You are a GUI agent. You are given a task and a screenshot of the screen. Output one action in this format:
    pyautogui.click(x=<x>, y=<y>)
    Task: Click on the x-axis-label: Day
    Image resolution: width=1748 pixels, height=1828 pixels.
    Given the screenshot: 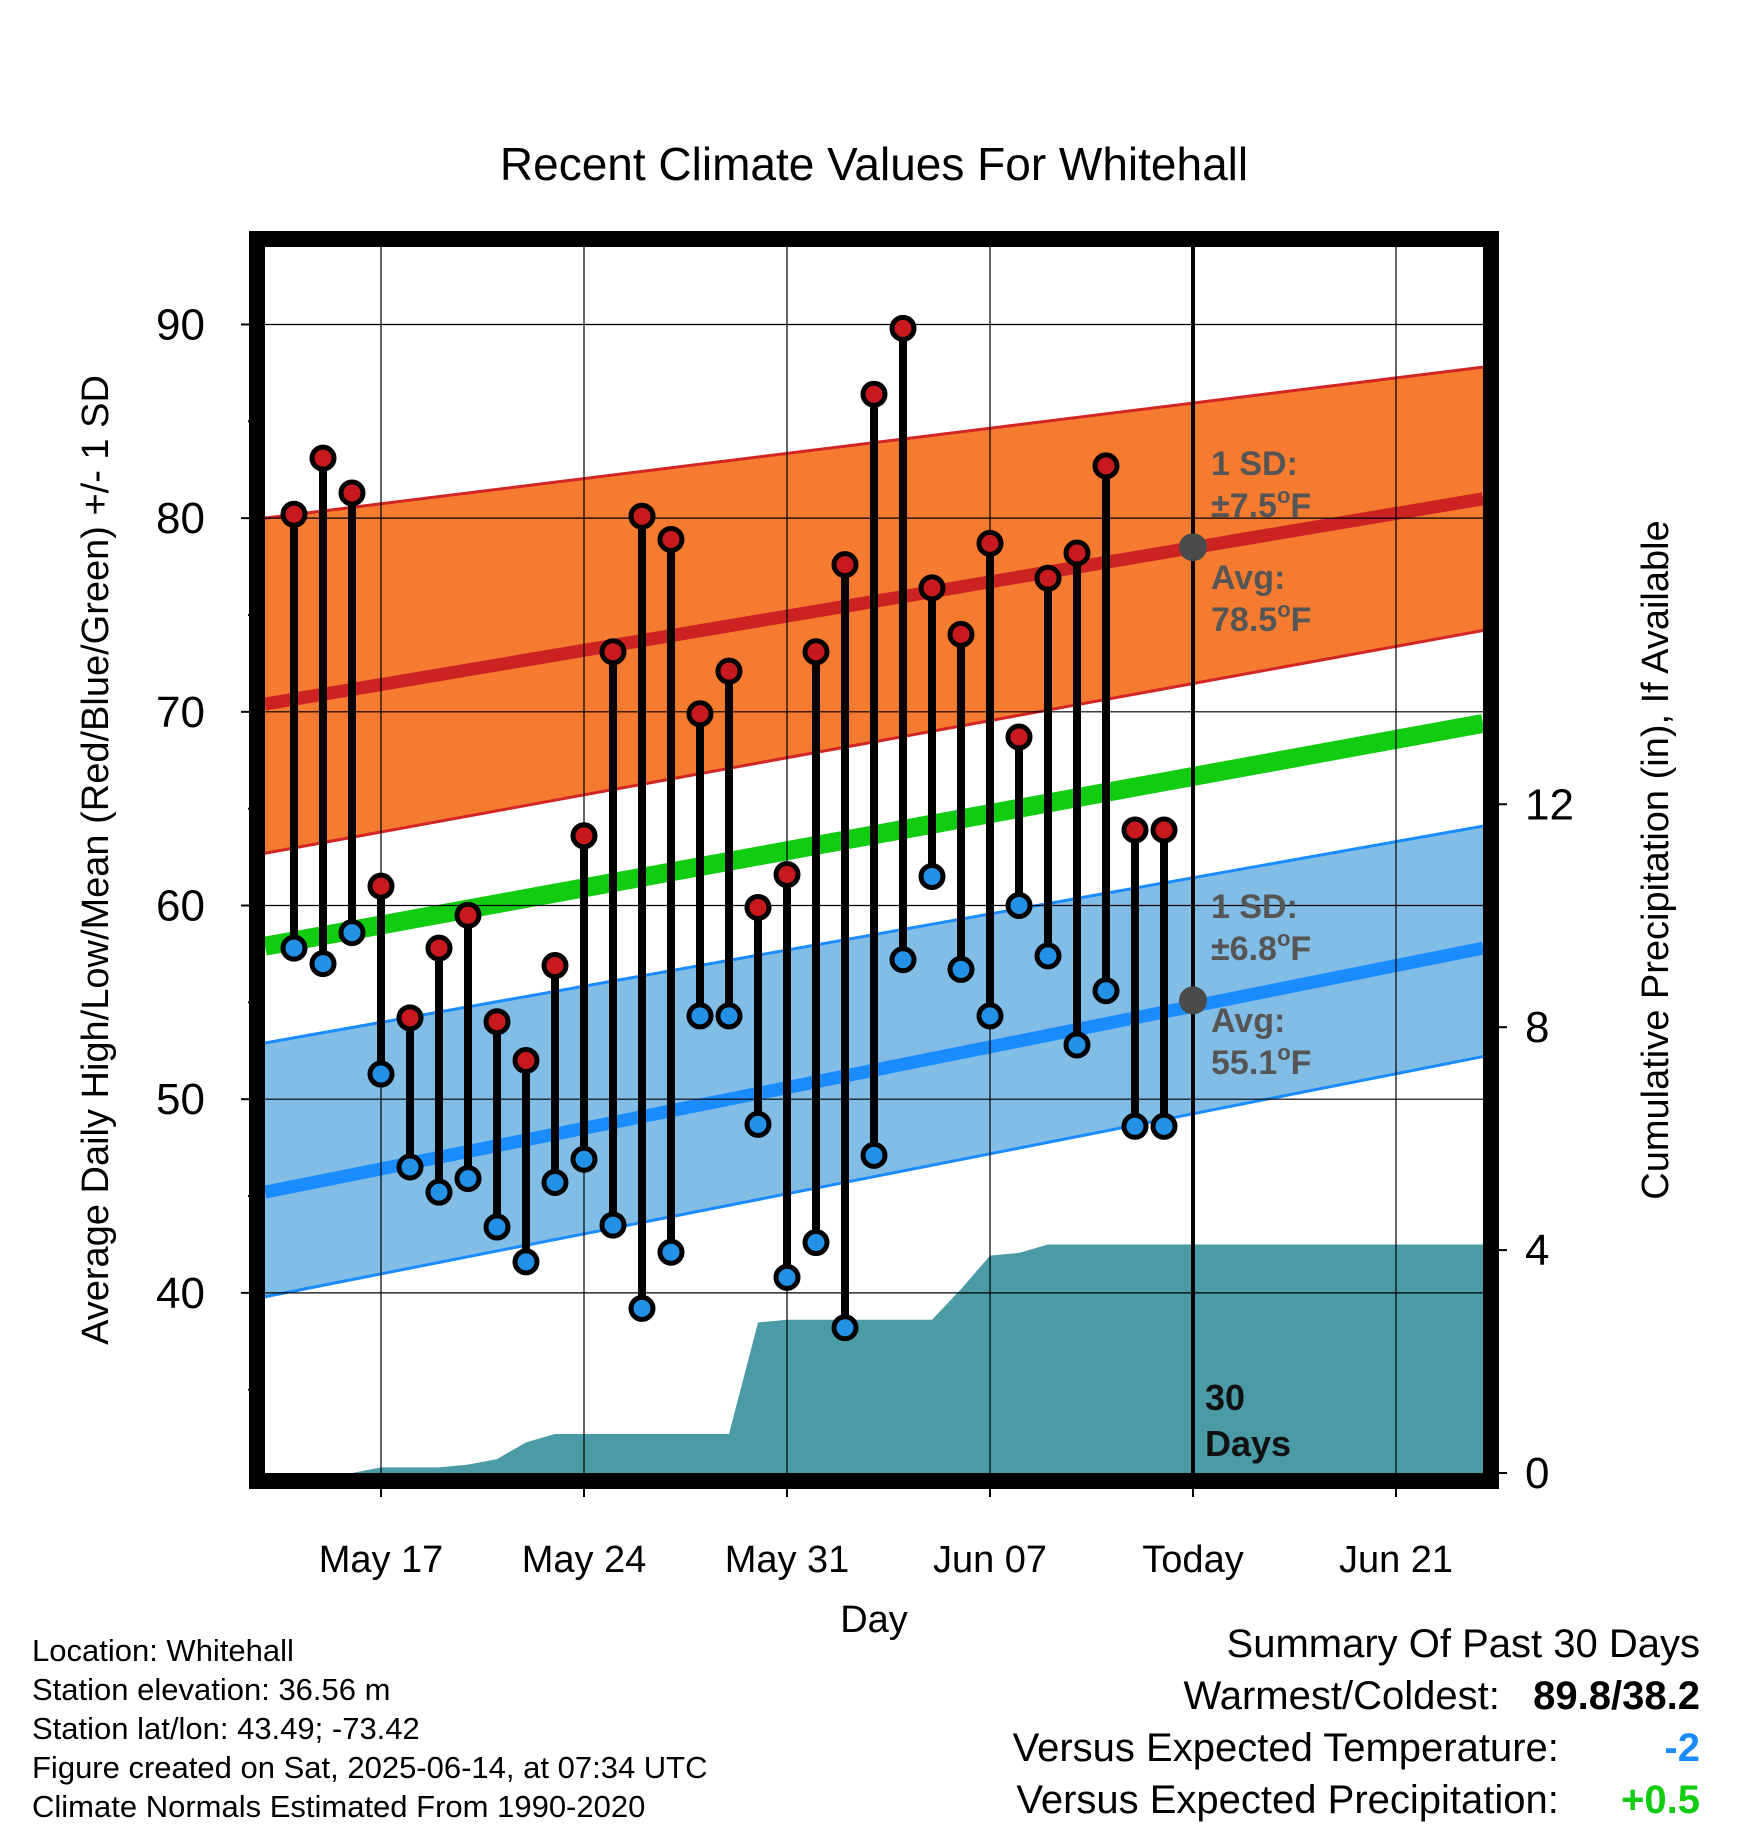 What is the action you would take?
    pyautogui.click(x=874, y=1620)
    